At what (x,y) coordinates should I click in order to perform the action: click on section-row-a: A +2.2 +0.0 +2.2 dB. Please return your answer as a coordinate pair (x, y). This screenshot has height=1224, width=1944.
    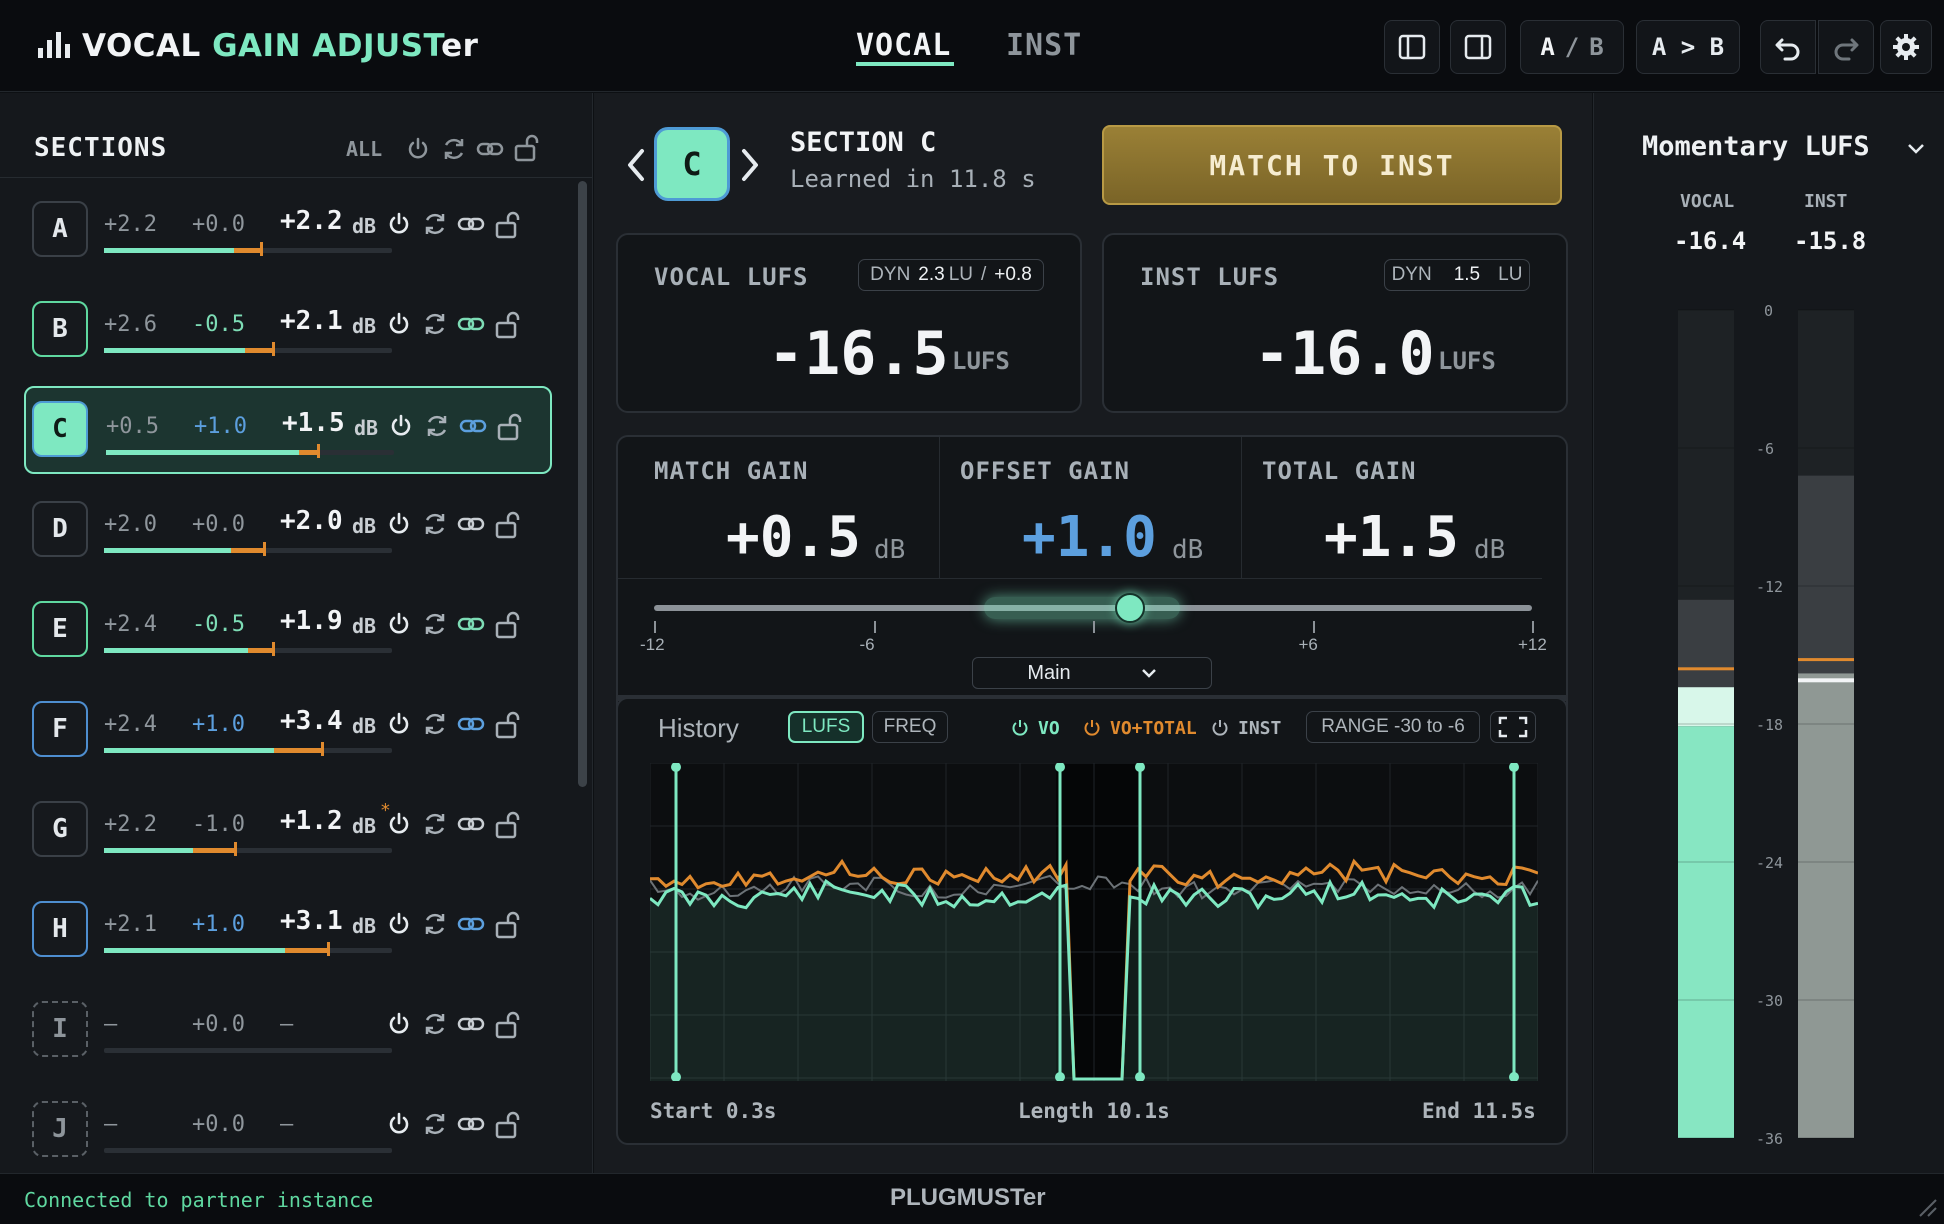
    Looking at the image, I should click on (288, 230).